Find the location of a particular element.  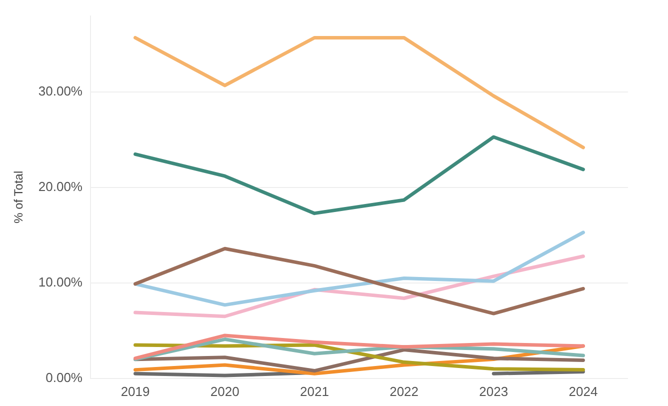

y-axis-title: % of Total is located at coordinates (19, 197).